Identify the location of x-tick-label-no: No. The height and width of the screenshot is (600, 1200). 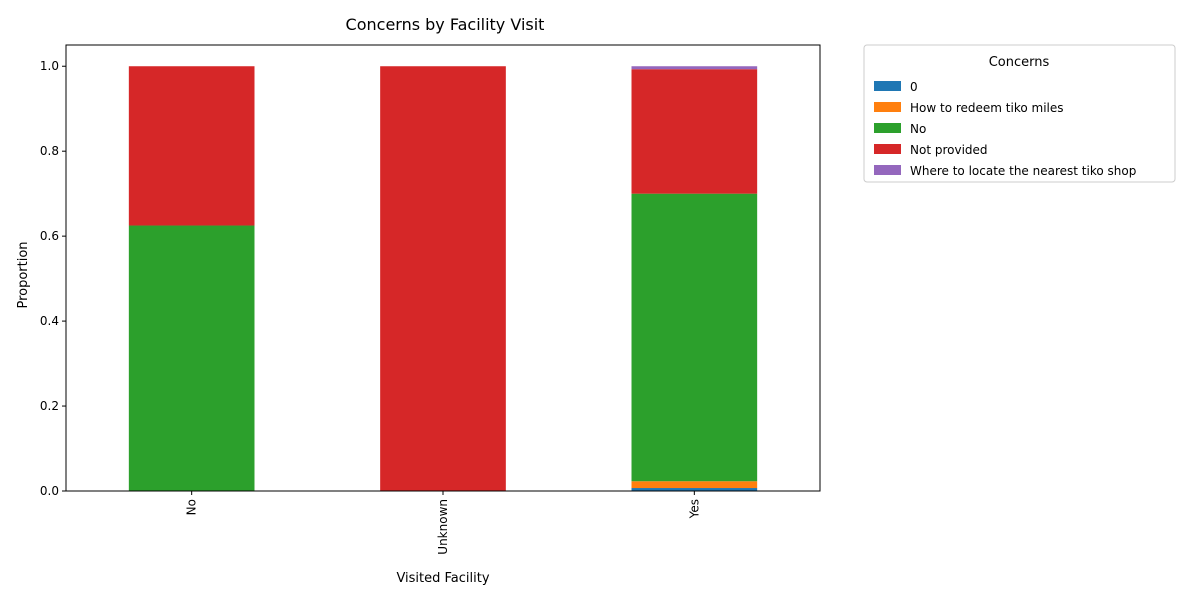
(192, 507).